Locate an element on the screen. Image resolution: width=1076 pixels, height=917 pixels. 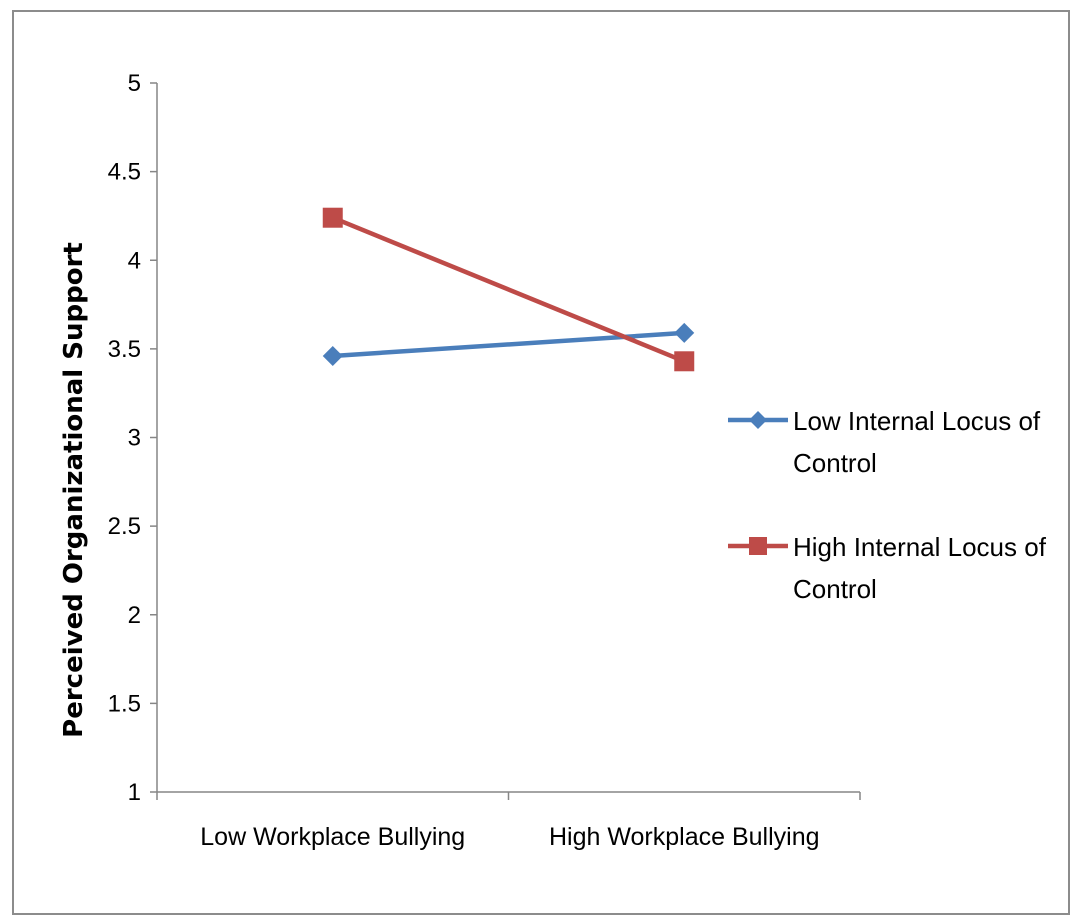
series-group is located at coordinates (508, 289).